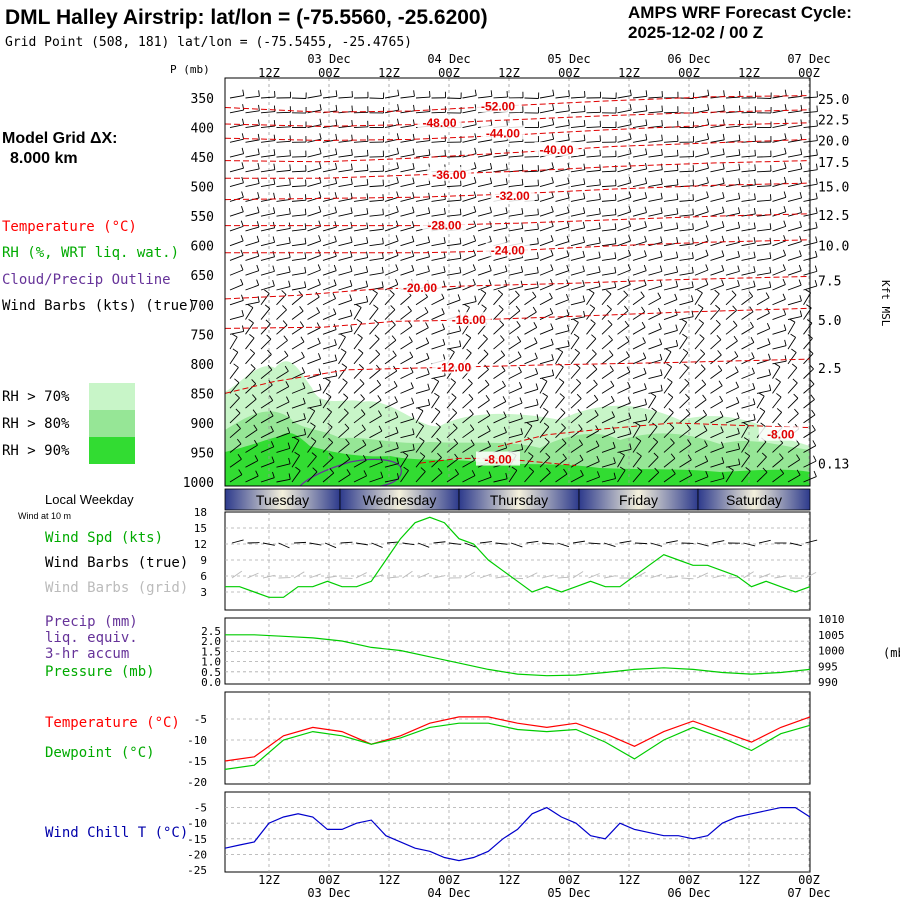 The width and height of the screenshot is (900, 900). I want to click on cycle-label: AMPS WRF Forecast Cycle:, so click(740, 12).